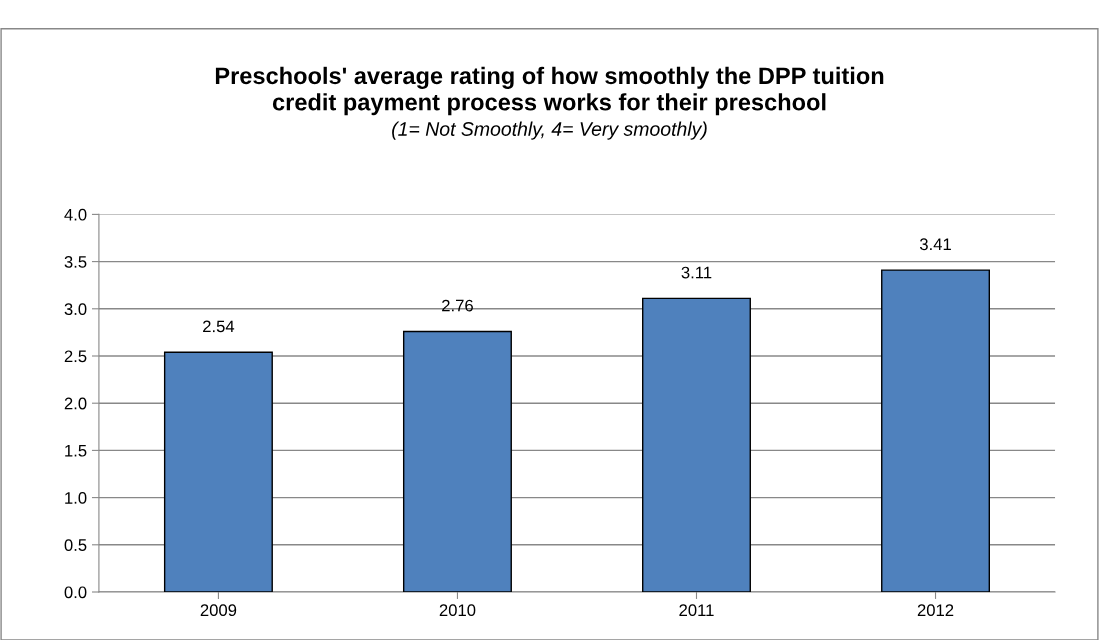 This screenshot has height=640, width=1099. Describe the element at coordinates (75, 214) in the screenshot. I see `y-tick-label: 4.0` at that location.